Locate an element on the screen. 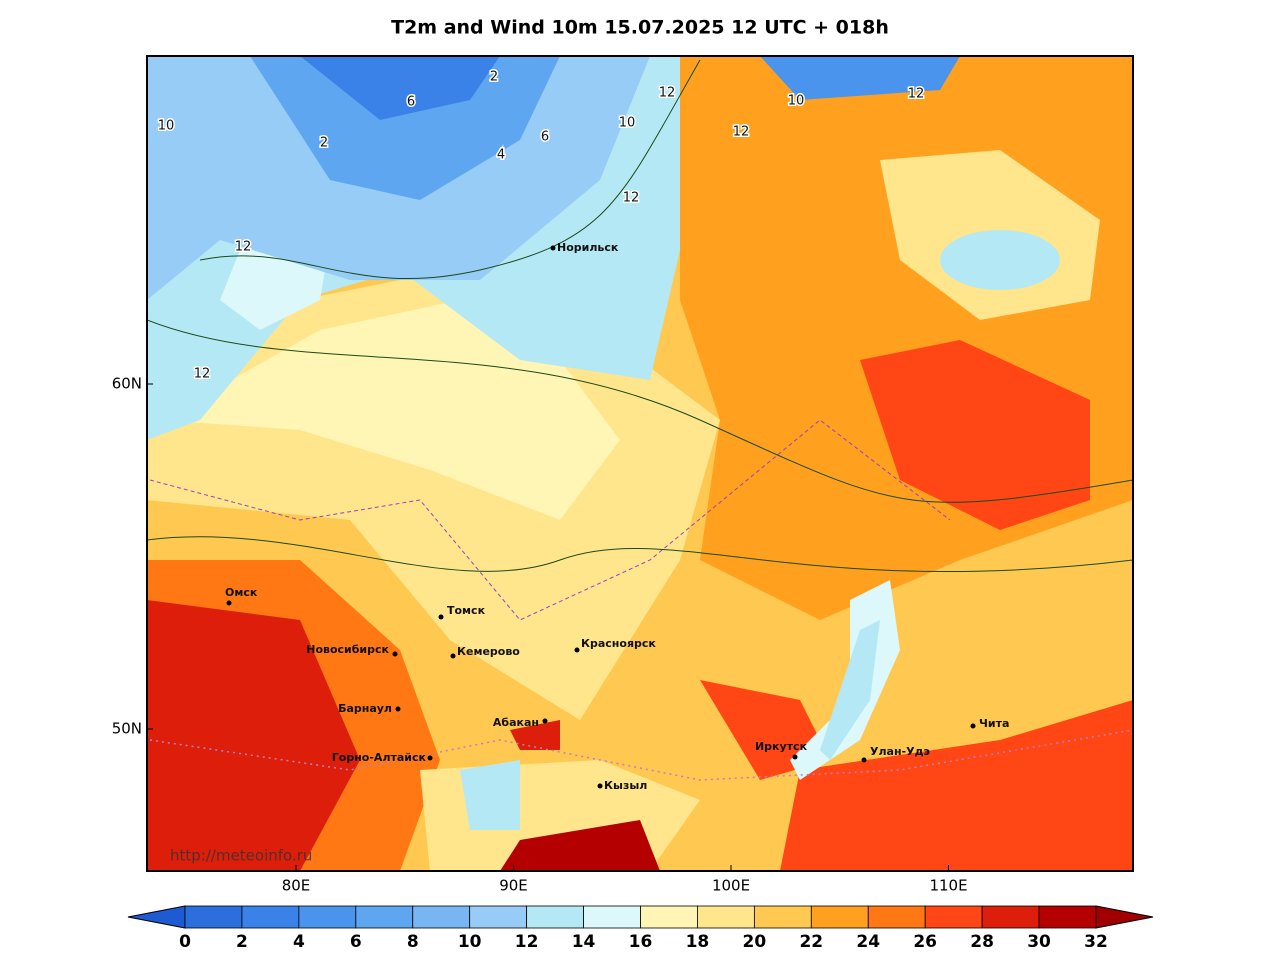 This screenshot has height=967, width=1281. city-name: Красноярск is located at coordinates (618, 643).